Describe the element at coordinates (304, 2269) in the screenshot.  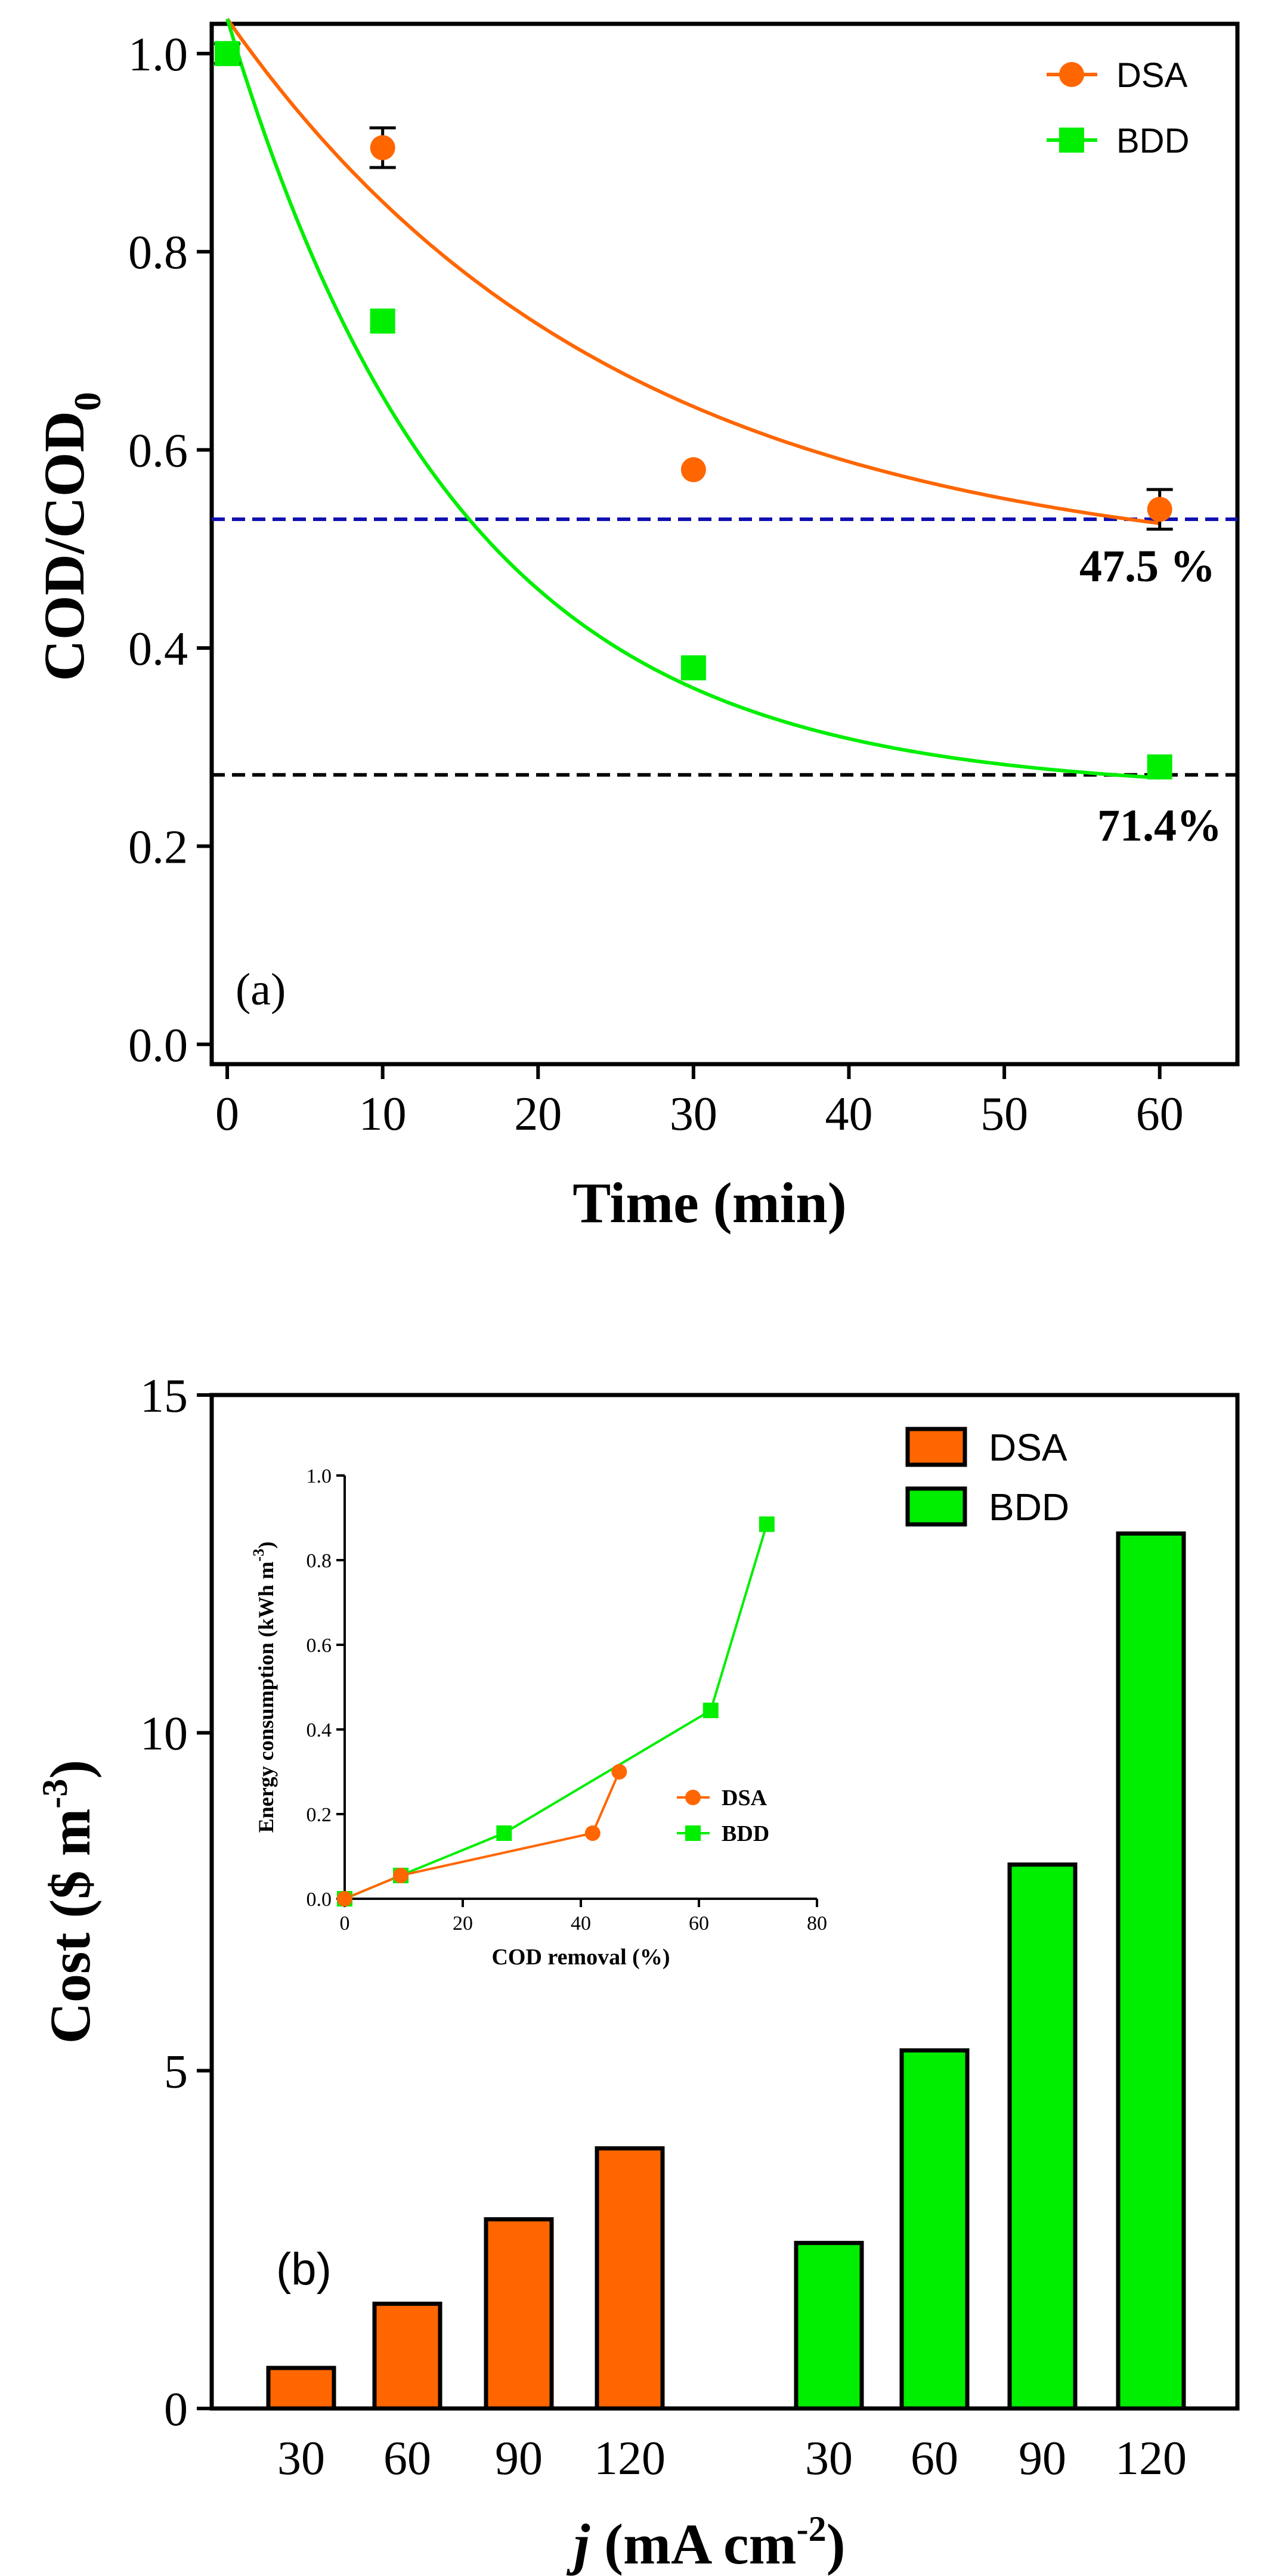
I see `panel-b-label: (b)` at that location.